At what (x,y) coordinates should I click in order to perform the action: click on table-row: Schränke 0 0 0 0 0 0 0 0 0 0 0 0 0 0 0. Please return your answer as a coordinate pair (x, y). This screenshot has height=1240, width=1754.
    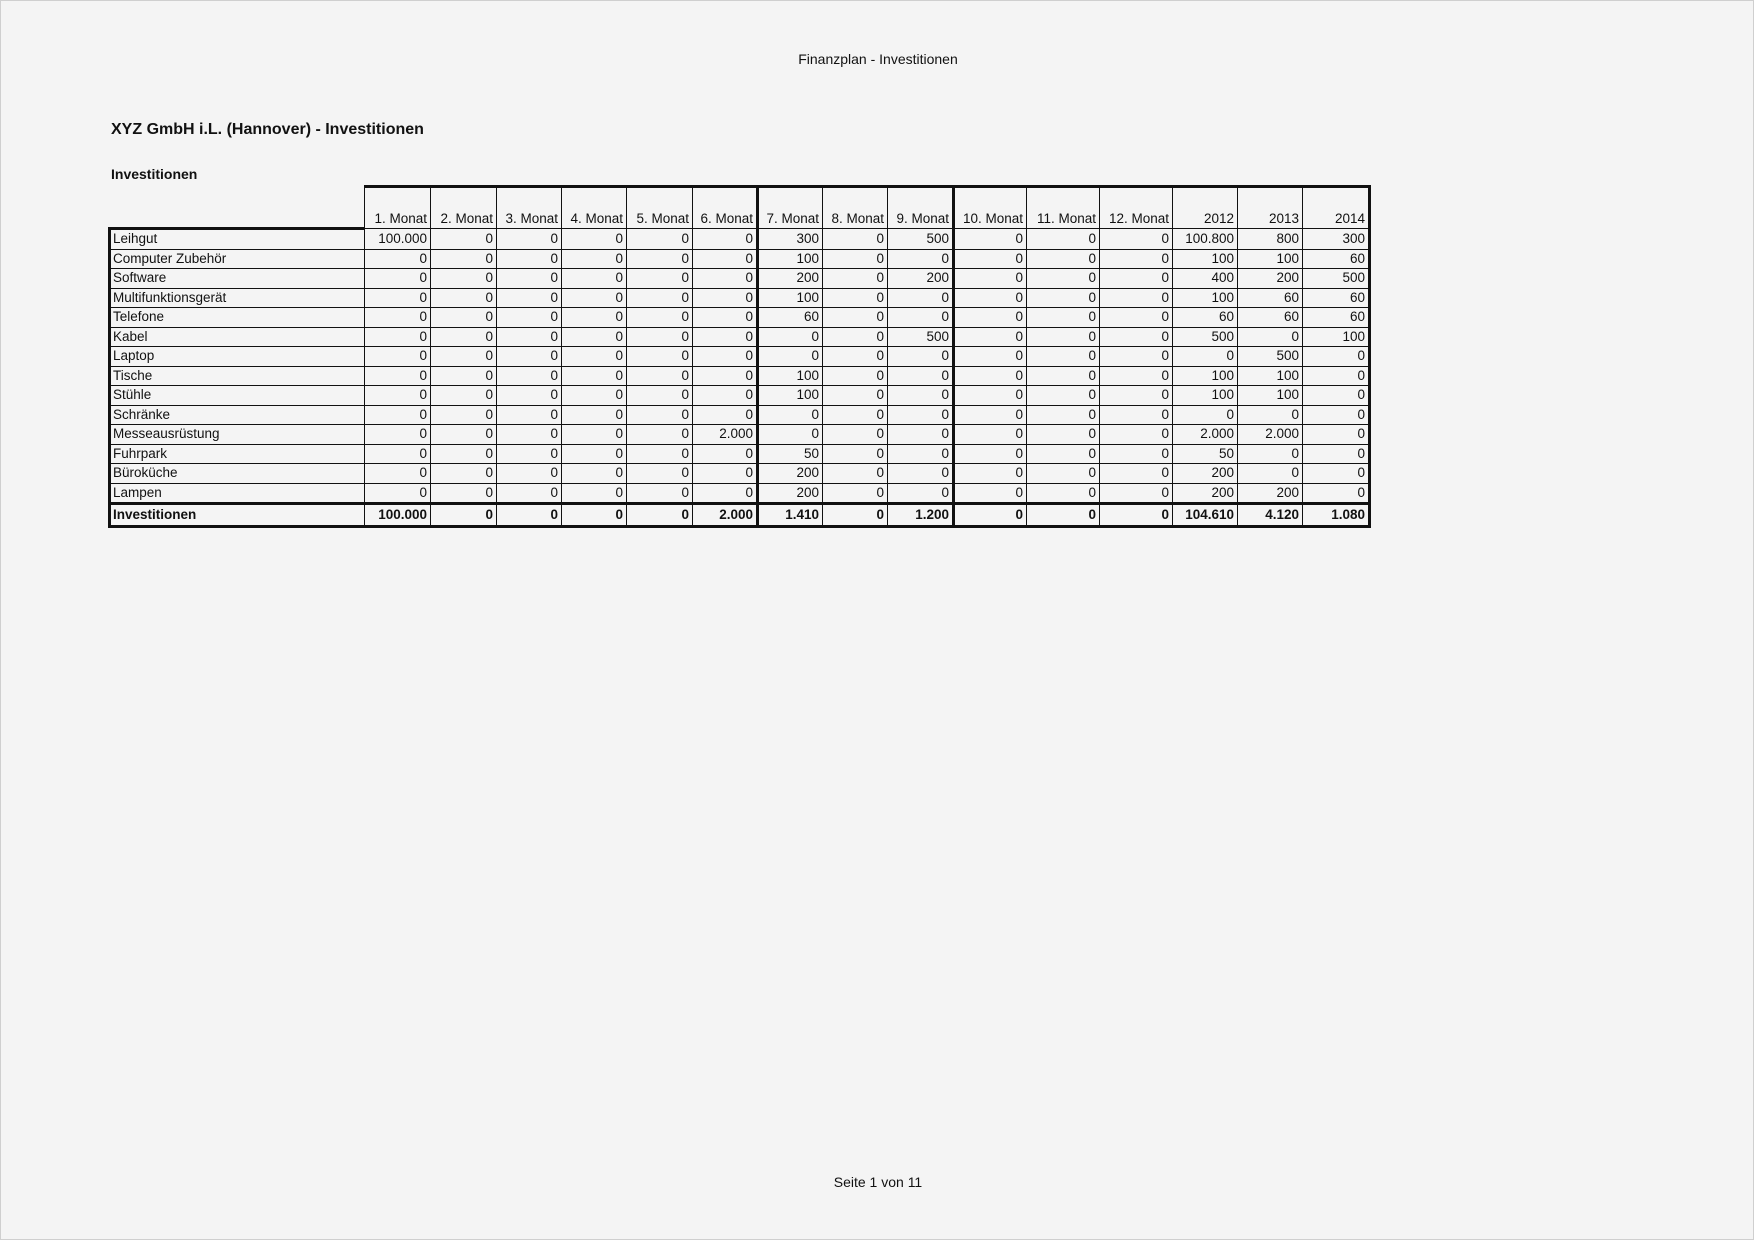
    Looking at the image, I should click on (739, 414).